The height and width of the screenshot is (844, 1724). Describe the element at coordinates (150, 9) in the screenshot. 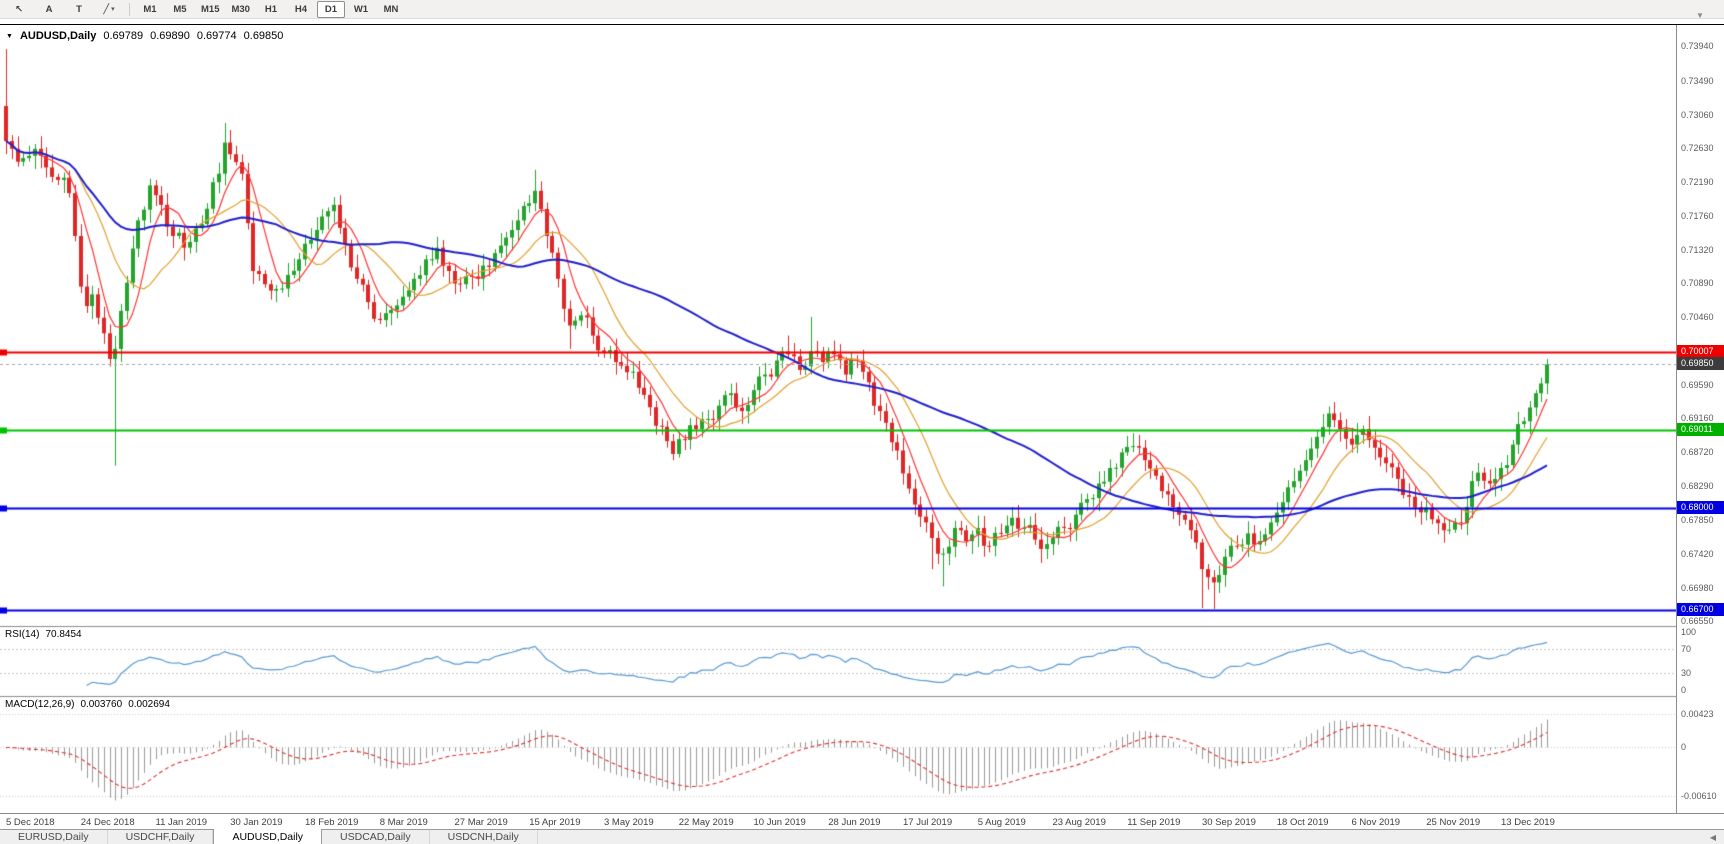

I see `timeframe-m1-button: M1` at that location.